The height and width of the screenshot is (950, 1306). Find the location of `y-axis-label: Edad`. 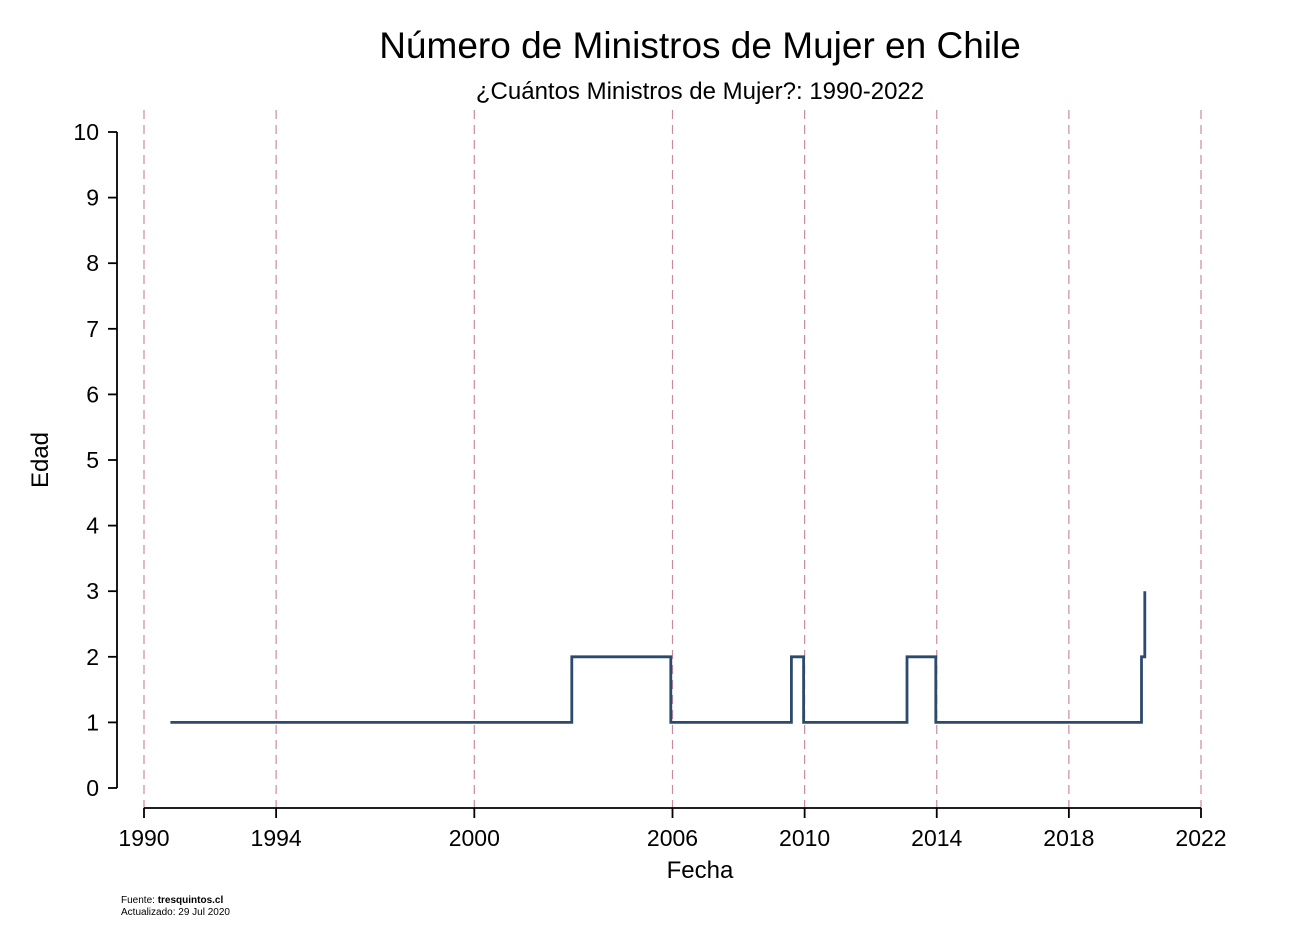

y-axis-label: Edad is located at coordinates (40, 460).